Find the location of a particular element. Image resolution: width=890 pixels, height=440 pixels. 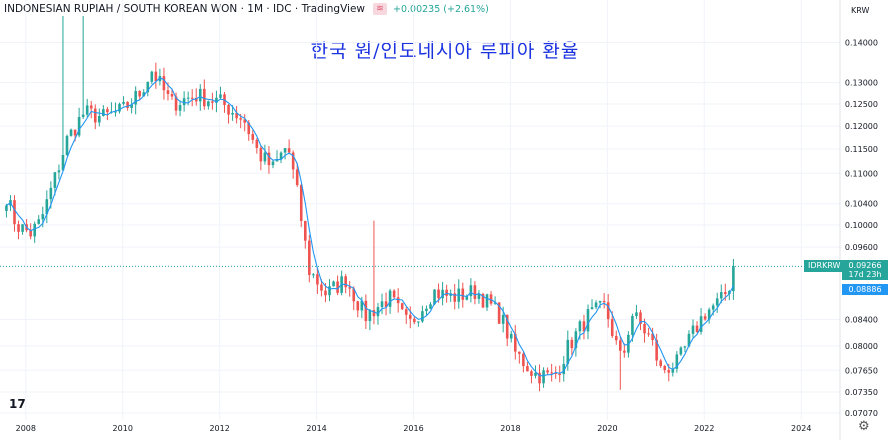

x-tick-label: 2024 is located at coordinates (801, 428).